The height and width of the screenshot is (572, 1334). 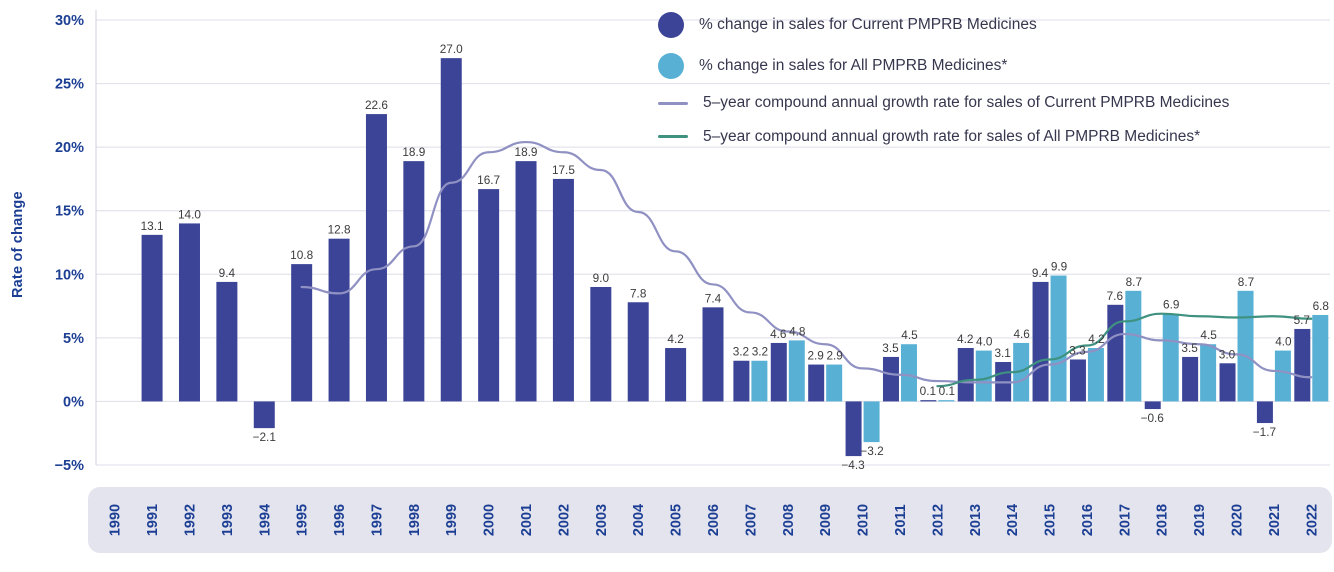 What do you see at coordinates (1238, 520) in the screenshot?
I see `x-tick-label: 2020` at bounding box center [1238, 520].